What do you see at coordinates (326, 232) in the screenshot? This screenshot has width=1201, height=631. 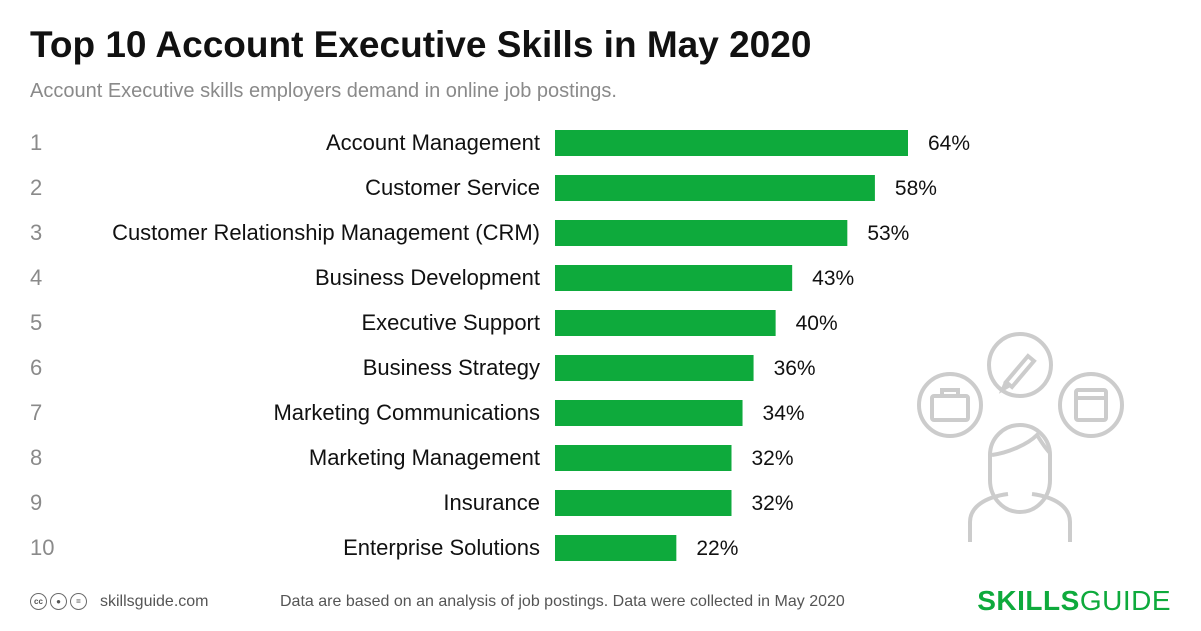 I see `category-label: Customer Relationship Management (CRM)` at bounding box center [326, 232].